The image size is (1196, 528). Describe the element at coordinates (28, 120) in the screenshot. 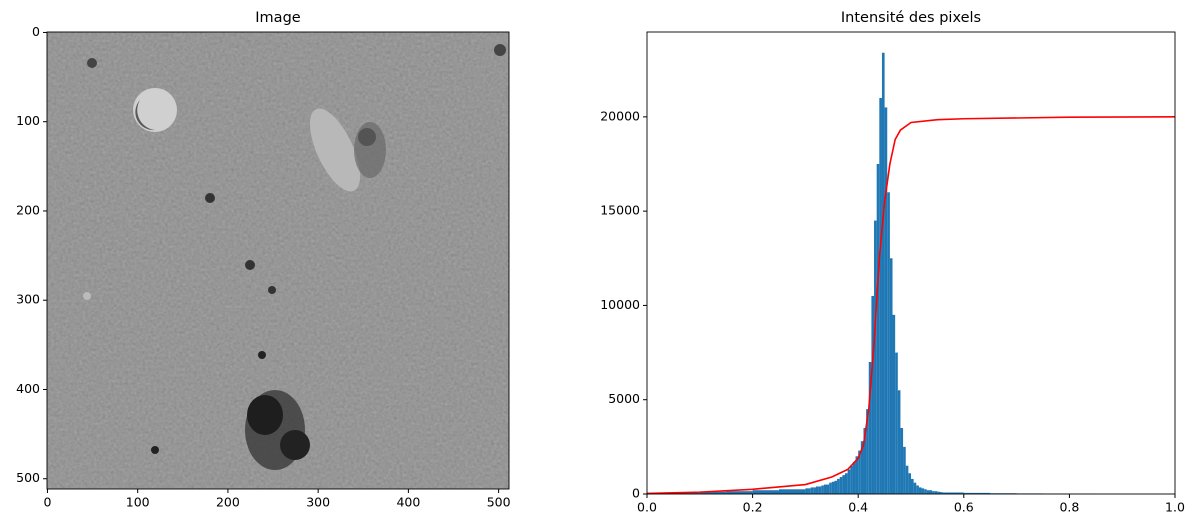

I see `y-tick-label: 100` at that location.